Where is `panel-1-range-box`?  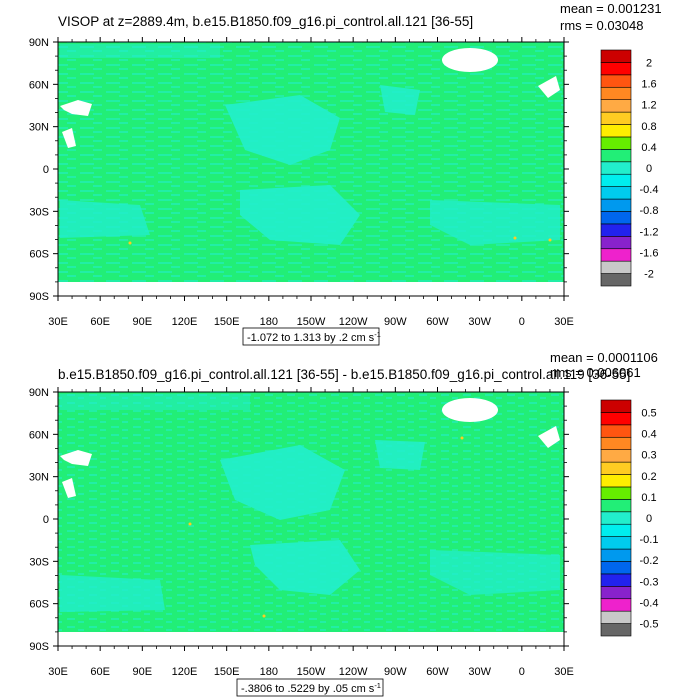
panel-1-range-box is located at coordinates (311, 336).